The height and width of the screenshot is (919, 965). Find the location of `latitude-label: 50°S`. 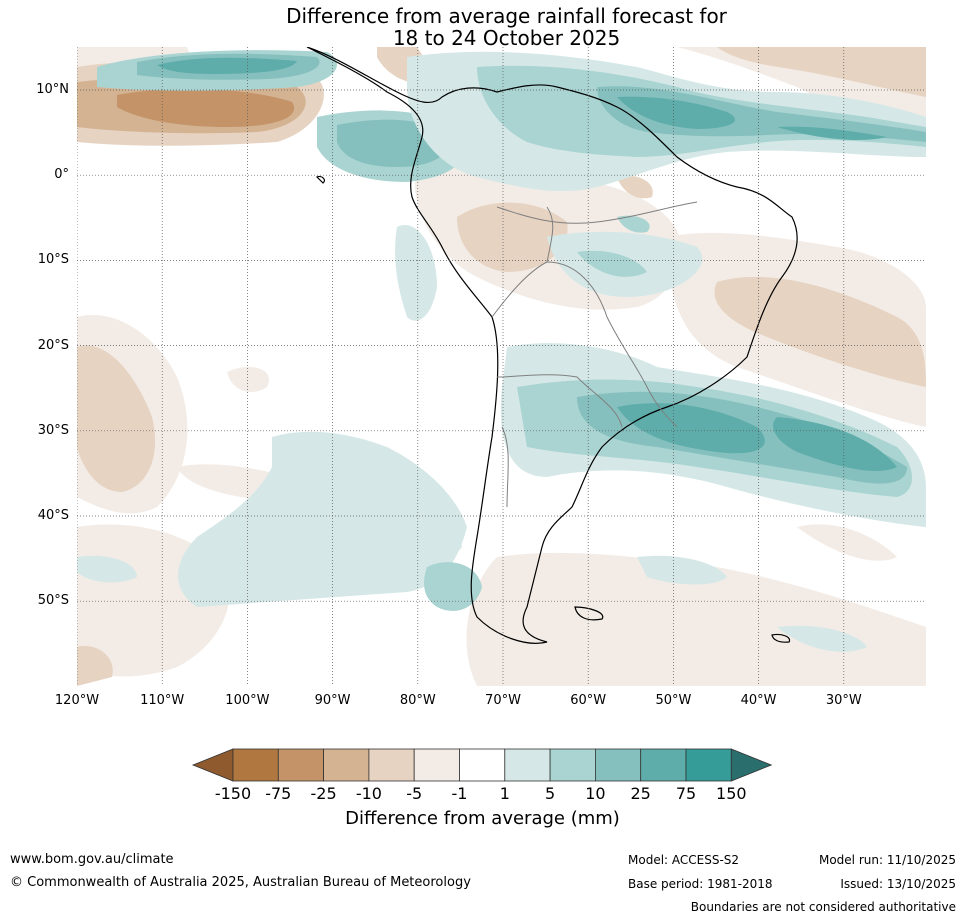

latitude-label: 50°S is located at coordinates (53, 601).